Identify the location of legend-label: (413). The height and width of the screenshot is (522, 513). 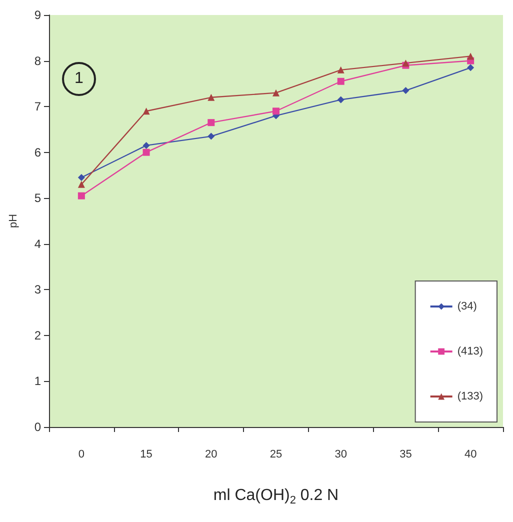
(470, 352).